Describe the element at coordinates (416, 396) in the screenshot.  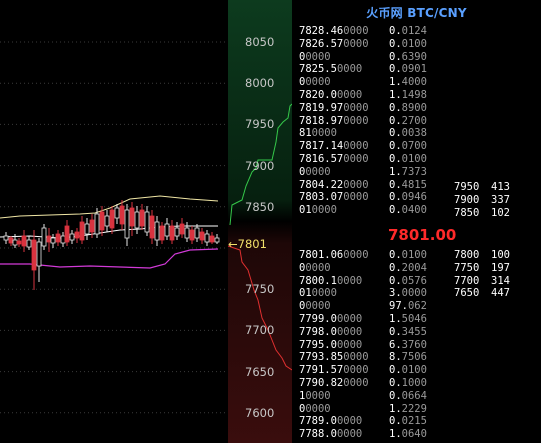
I see `bid-row: 10000 0.0664` at that location.